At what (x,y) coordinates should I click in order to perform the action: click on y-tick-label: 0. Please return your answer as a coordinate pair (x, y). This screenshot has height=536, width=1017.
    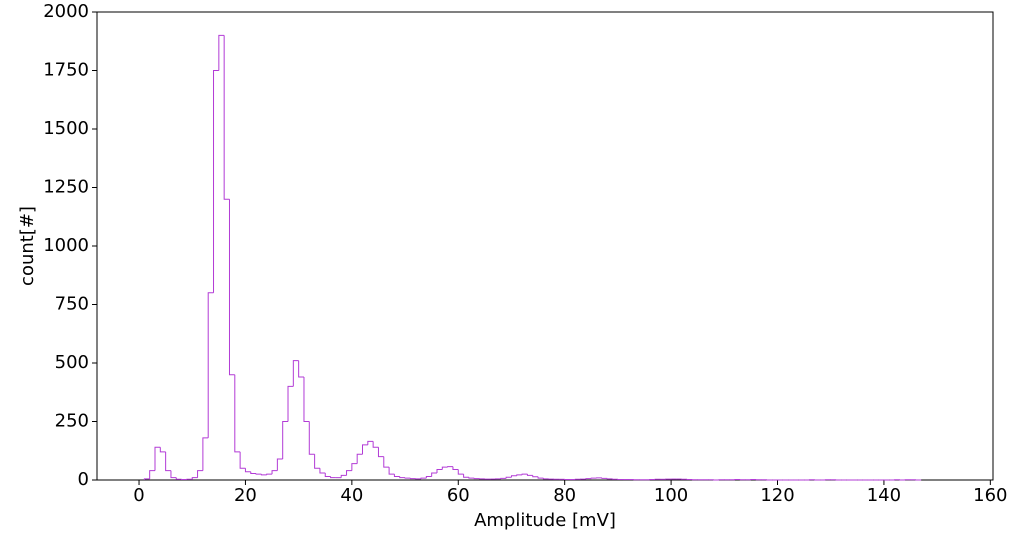
    Looking at the image, I should click on (83, 479).